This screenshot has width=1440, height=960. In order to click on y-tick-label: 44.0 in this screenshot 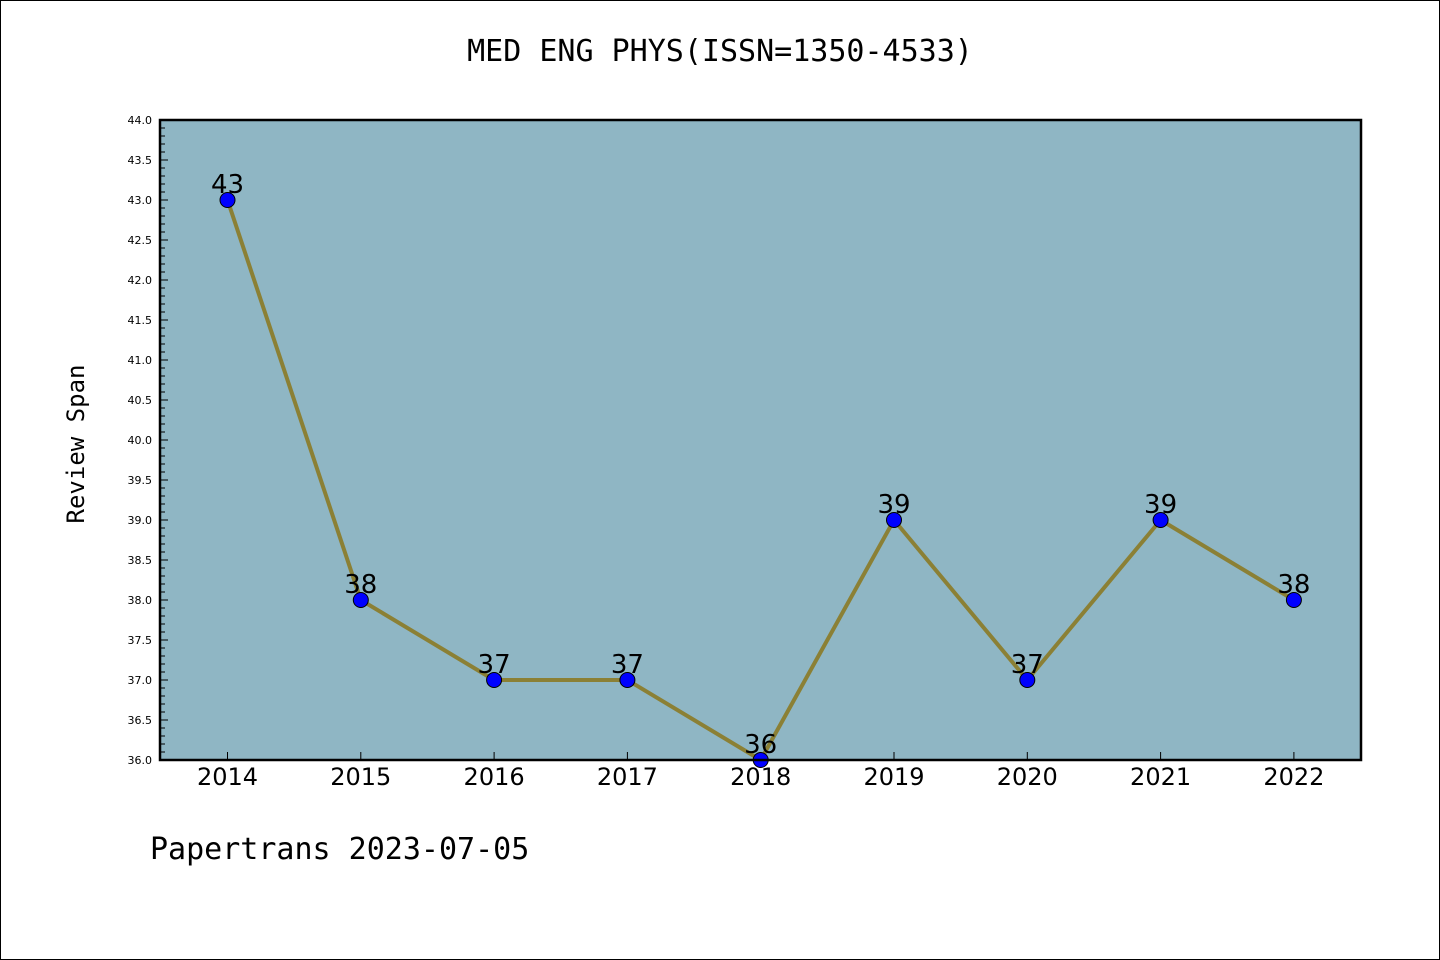, I will do `click(140, 120)`.